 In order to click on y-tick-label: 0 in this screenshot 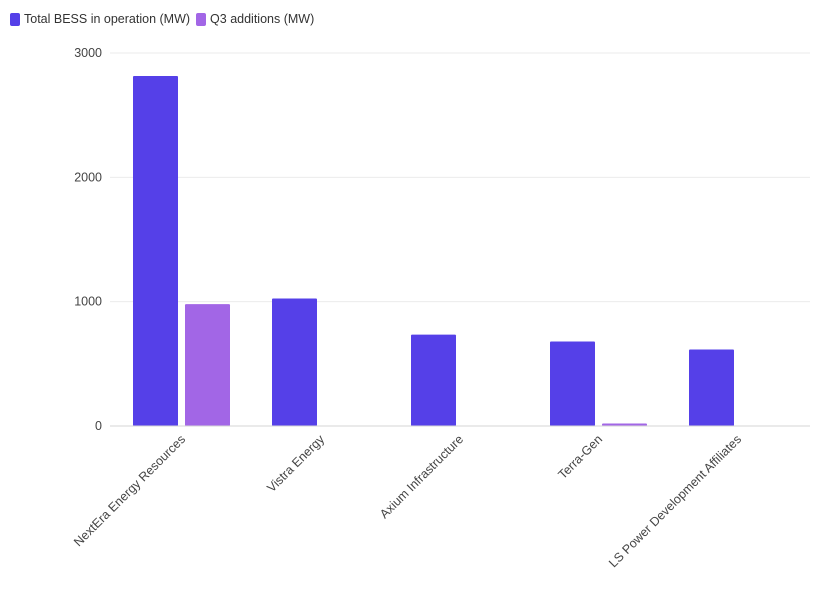, I will do `click(98, 426)`.